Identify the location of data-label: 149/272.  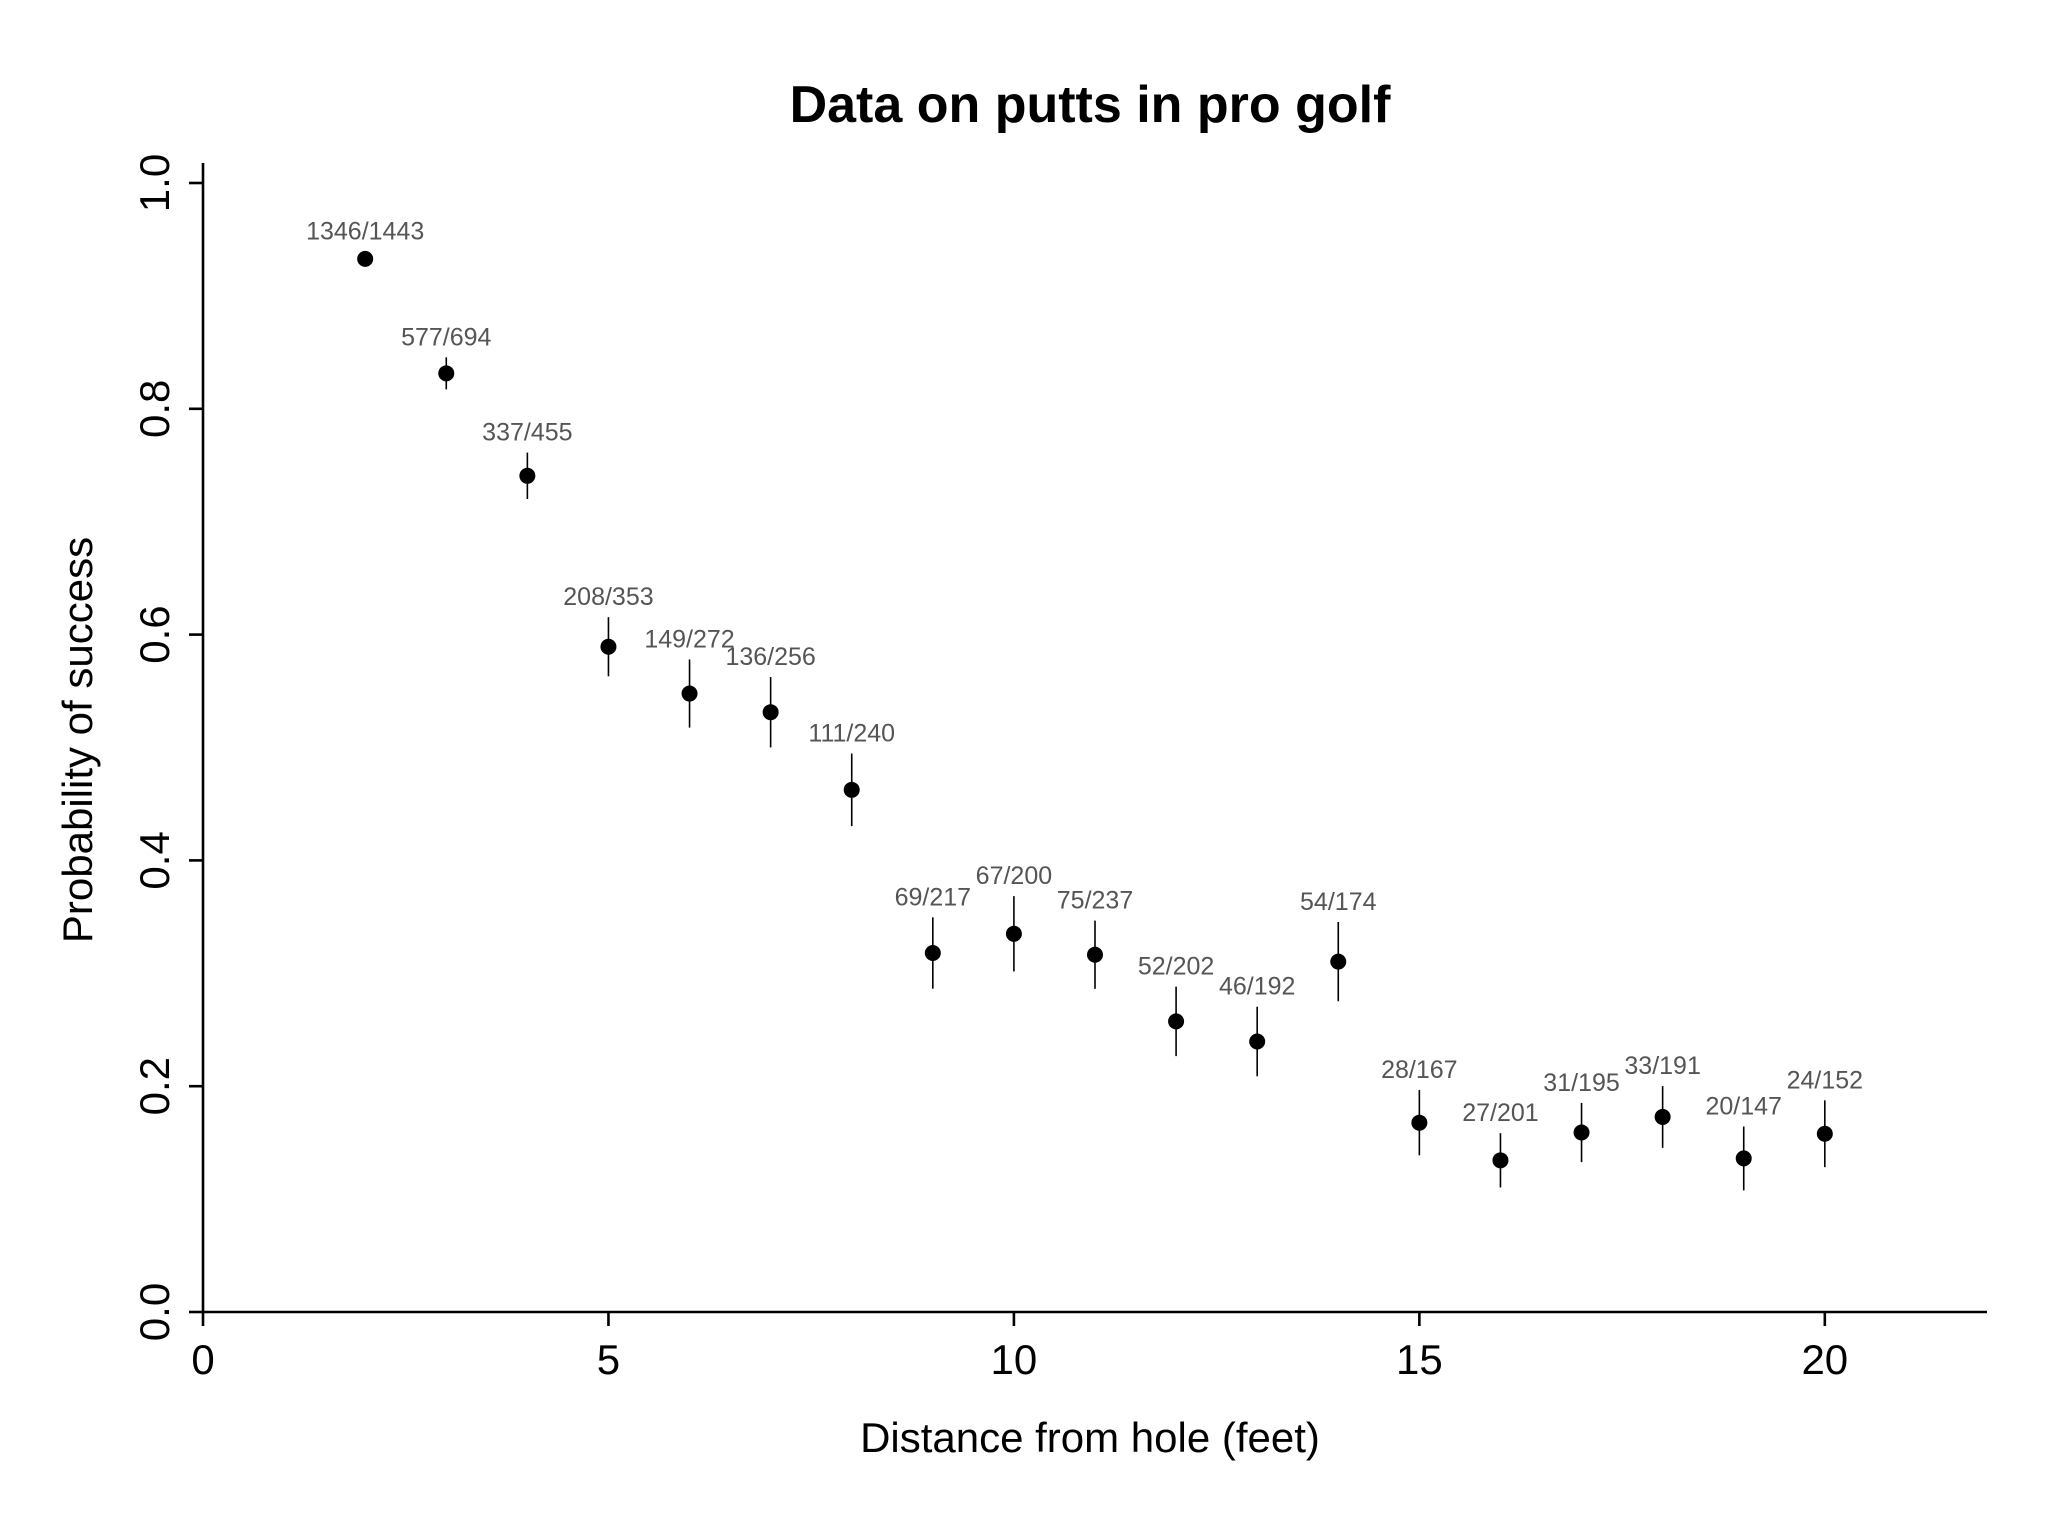
(689, 639).